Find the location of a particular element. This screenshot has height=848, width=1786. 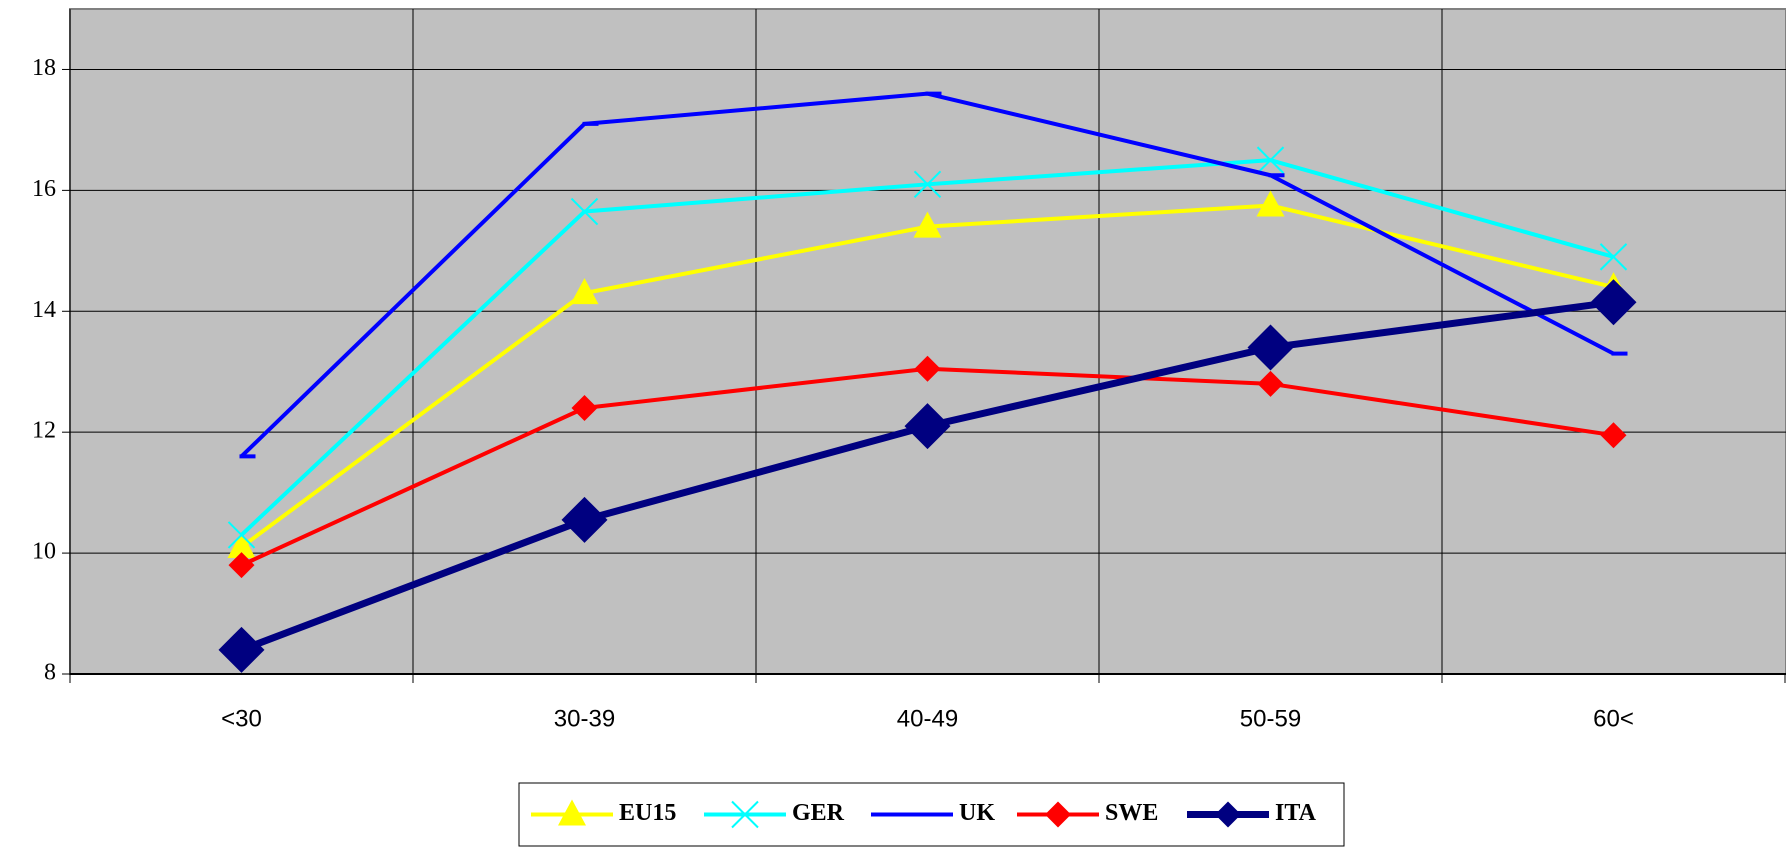

x-tick-label: 30-39 is located at coordinates (584, 718).